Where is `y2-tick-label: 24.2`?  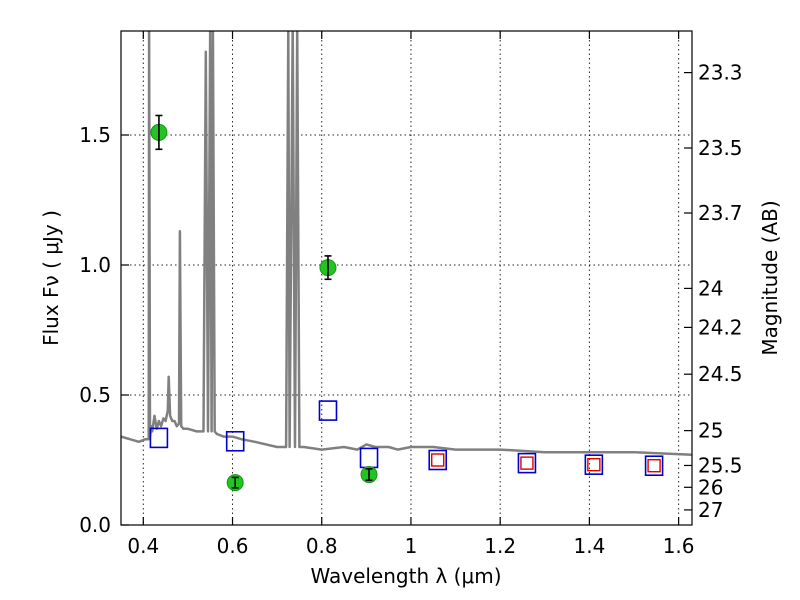
y2-tick-label: 24.2 is located at coordinates (720, 327).